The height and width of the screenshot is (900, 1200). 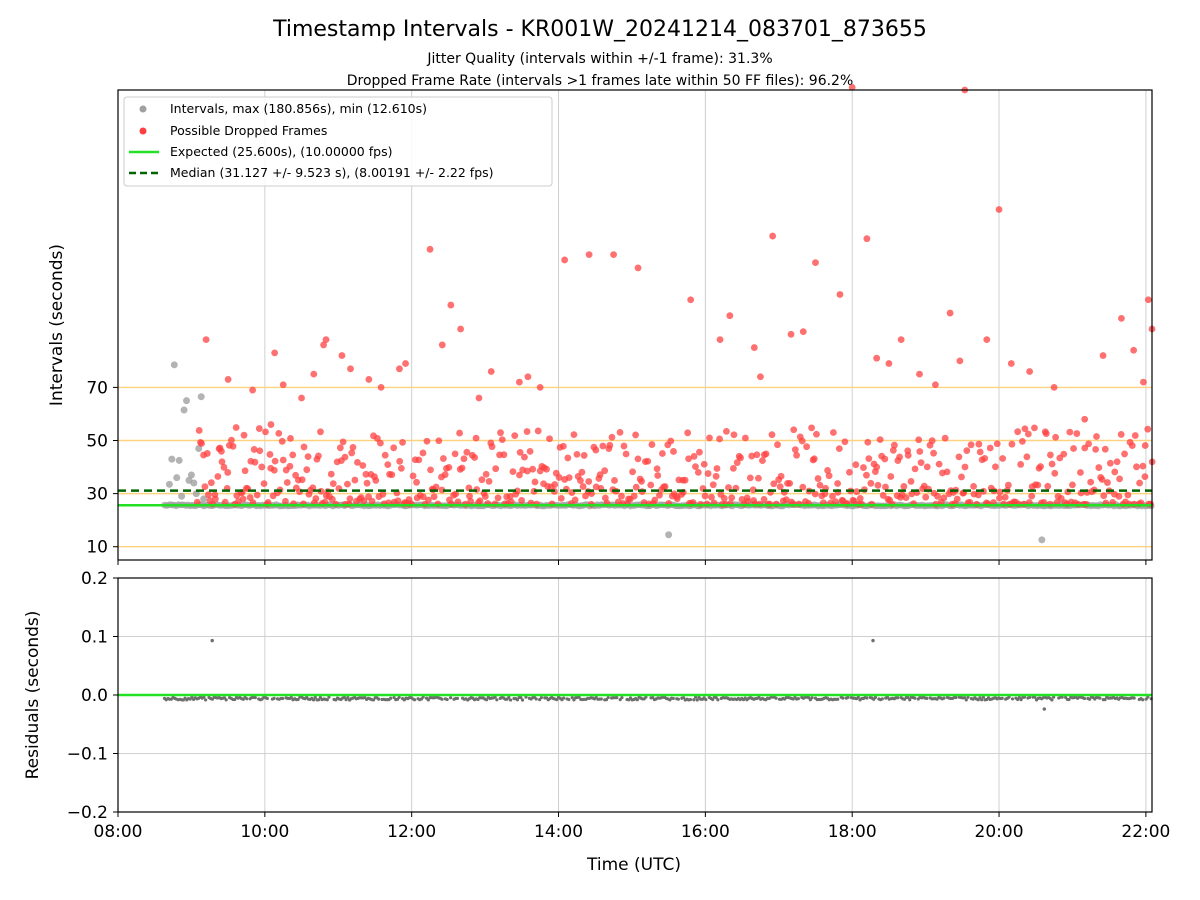 I want to click on top-y-tick-label: 50, so click(x=97, y=442).